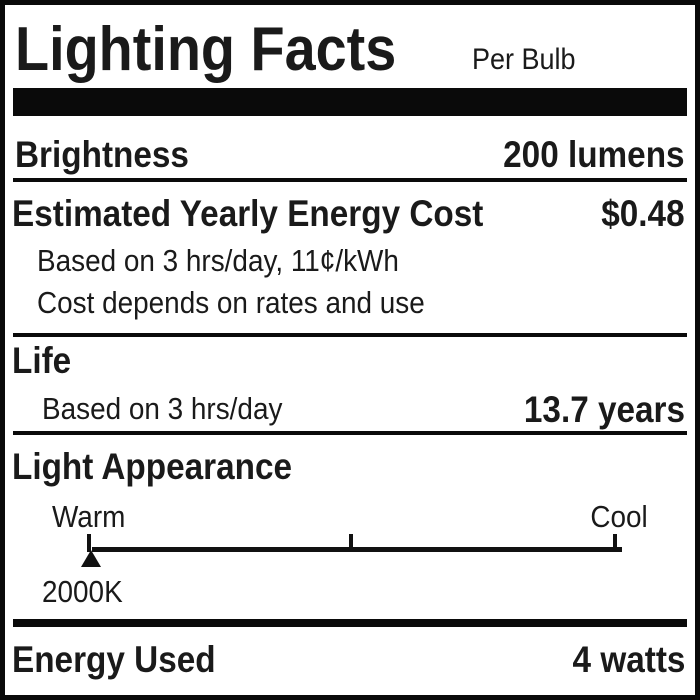  What do you see at coordinates (82, 591) in the screenshot?
I see `color-temperature-value: 2000K` at bounding box center [82, 591].